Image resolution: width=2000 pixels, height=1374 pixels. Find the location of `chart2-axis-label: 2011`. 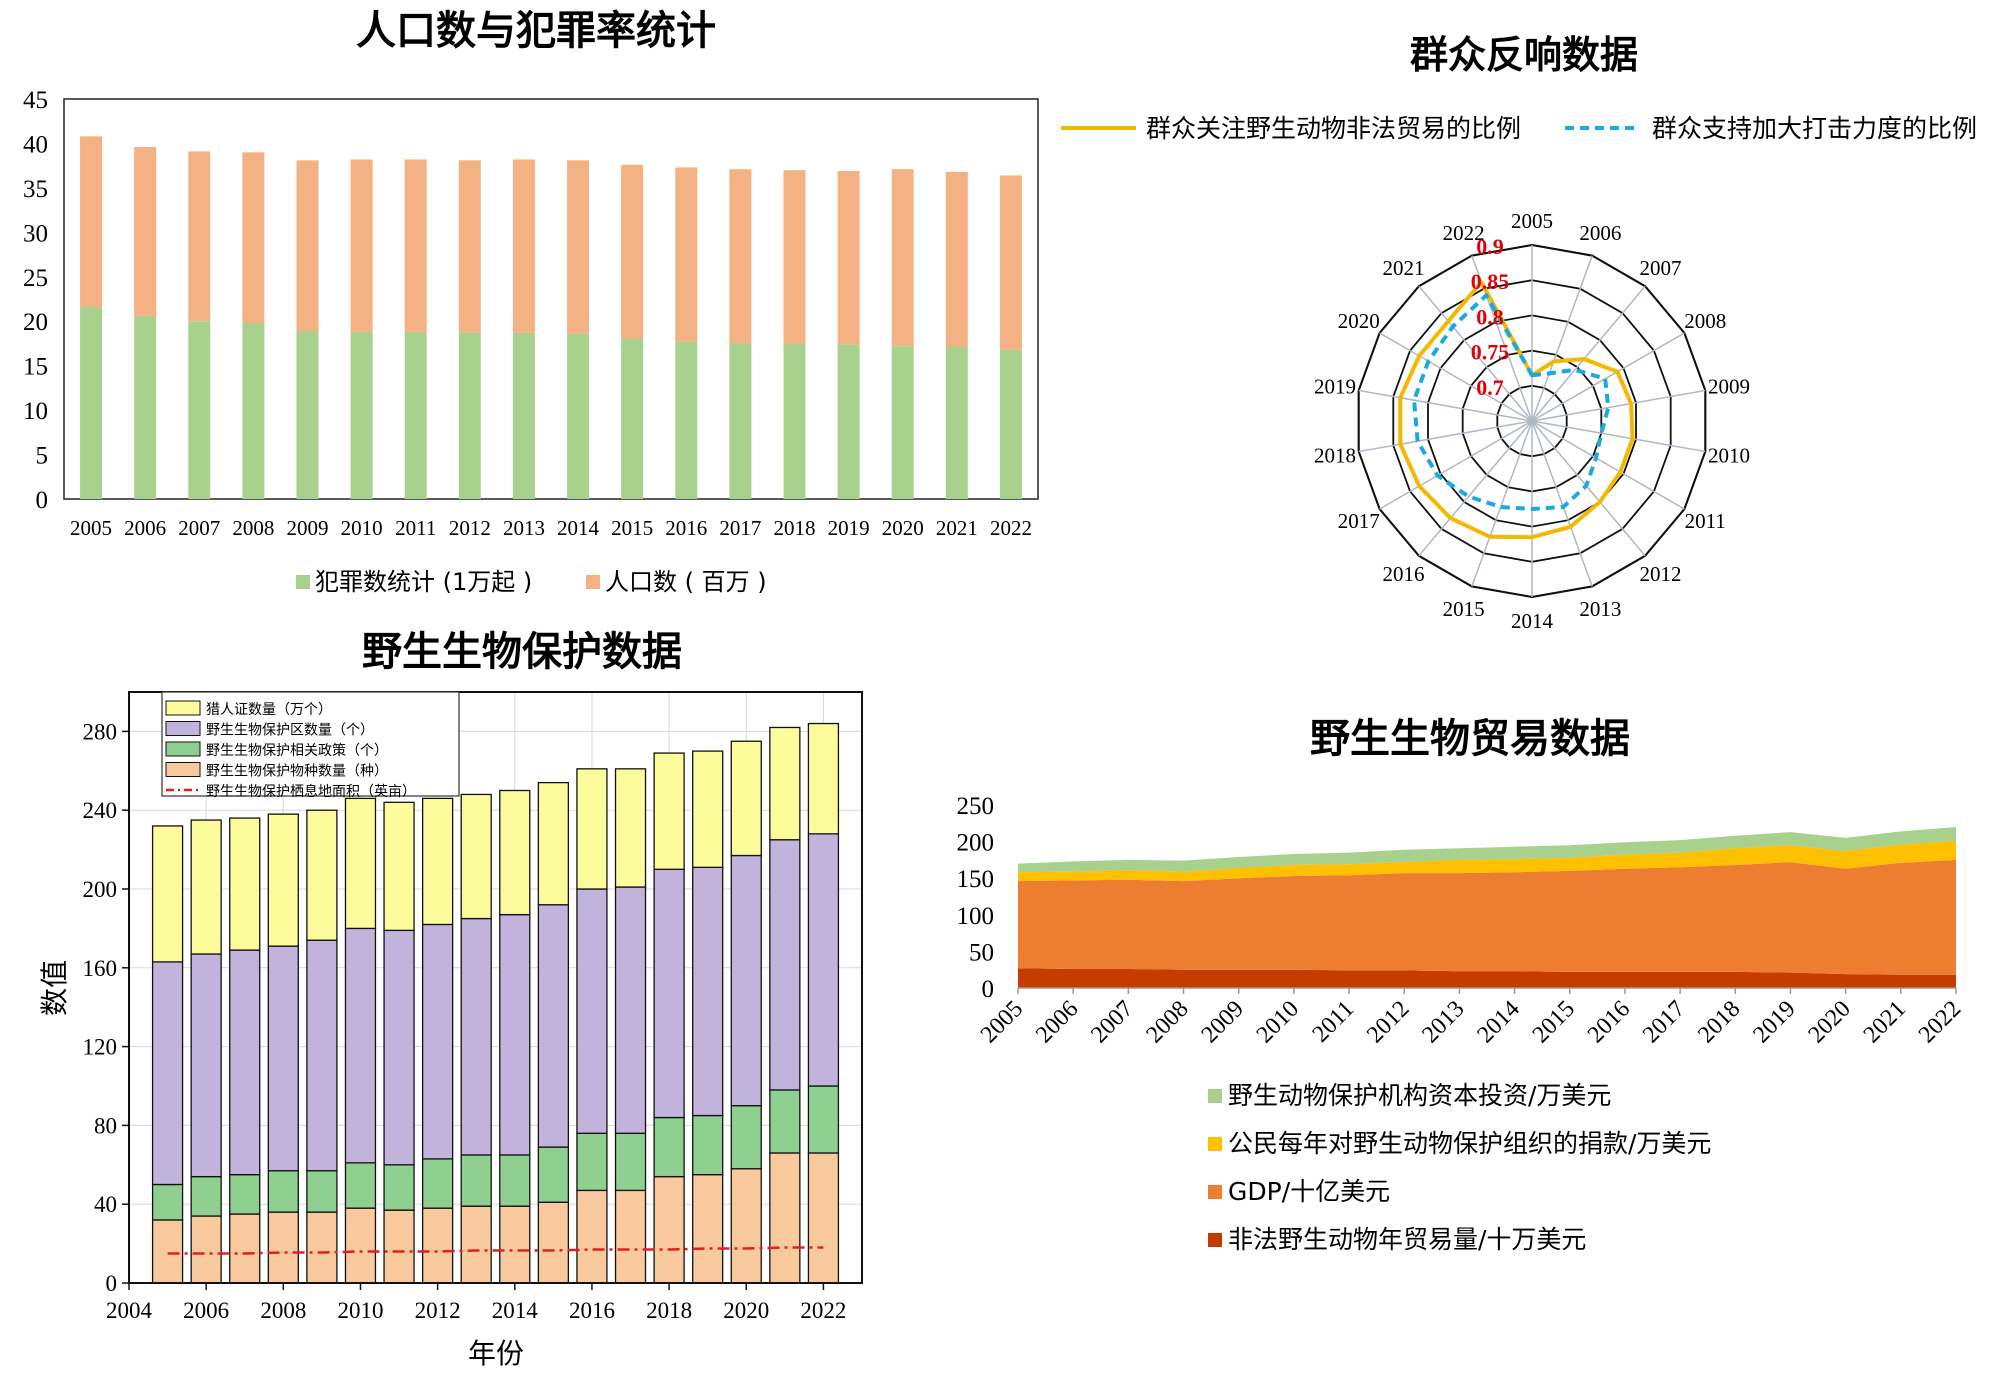

chart2-axis-label: 2011 is located at coordinates (1705, 521).